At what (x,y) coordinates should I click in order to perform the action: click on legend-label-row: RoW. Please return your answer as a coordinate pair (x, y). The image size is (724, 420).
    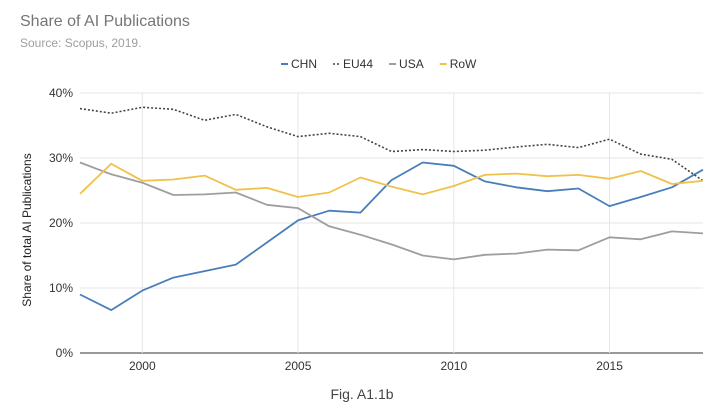
    Looking at the image, I should click on (463, 64).